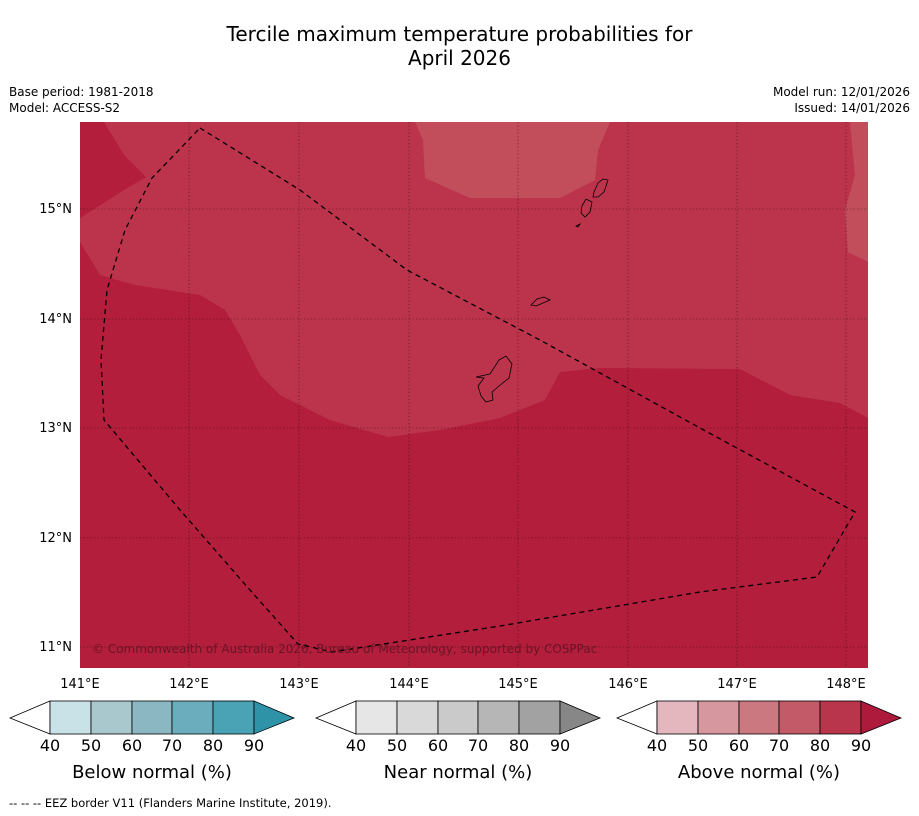  I want to click on cb-near-title: Near normal (%), so click(458, 772).